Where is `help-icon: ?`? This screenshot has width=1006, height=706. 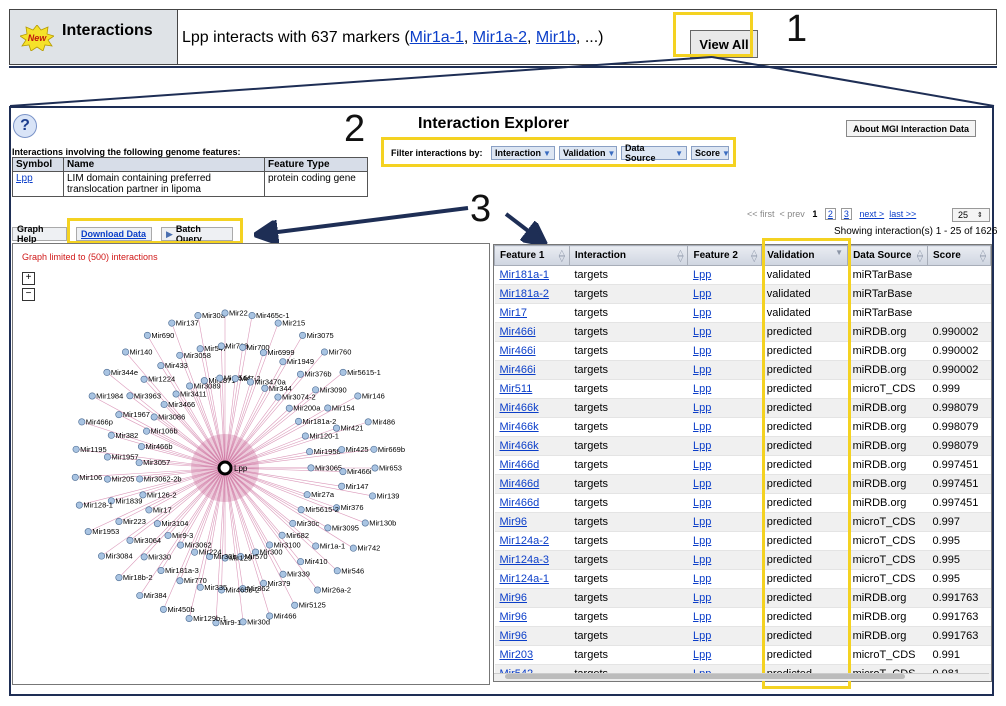 help-icon: ? is located at coordinates (25, 126).